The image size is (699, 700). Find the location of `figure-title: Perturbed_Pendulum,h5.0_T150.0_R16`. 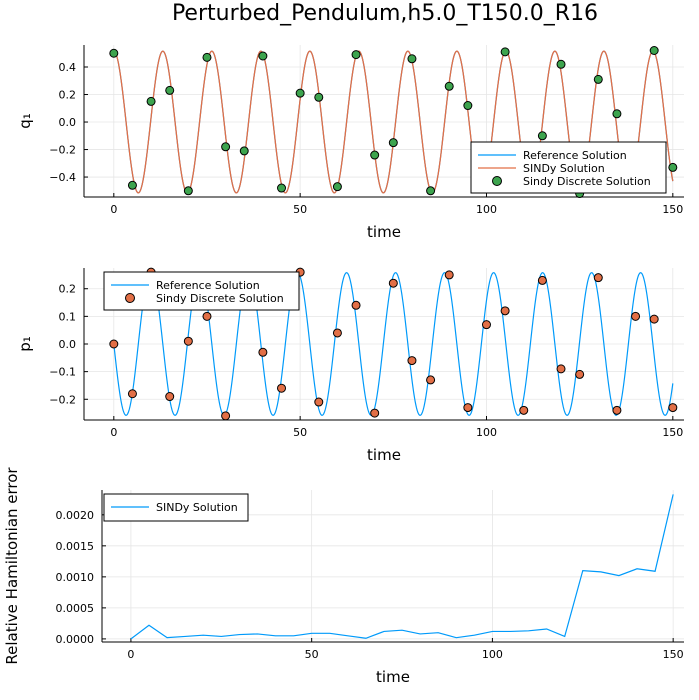

figure-title: Perturbed_Pendulum,h5.0_T150.0_R16 is located at coordinates (385, 13).